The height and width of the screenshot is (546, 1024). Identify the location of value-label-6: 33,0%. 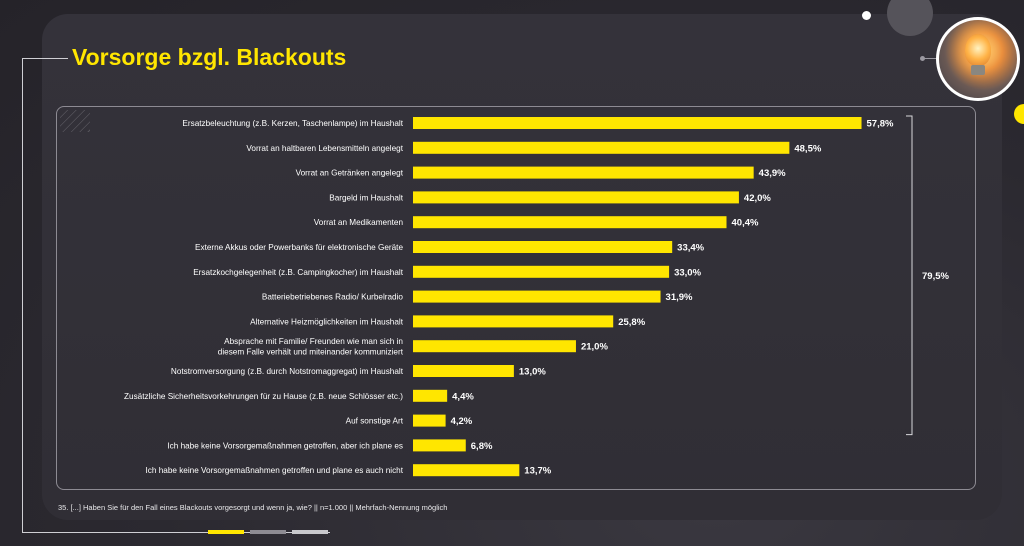
(687, 272).